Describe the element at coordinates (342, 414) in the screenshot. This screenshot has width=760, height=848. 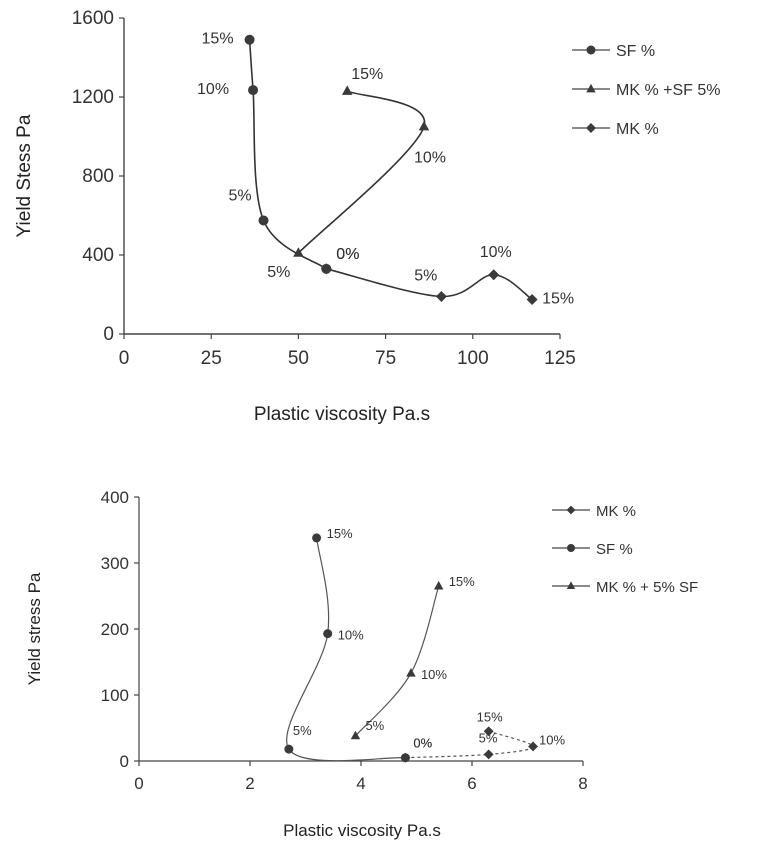
I see `x-axis-label-top: Plastic viscosity Pa.s` at that location.